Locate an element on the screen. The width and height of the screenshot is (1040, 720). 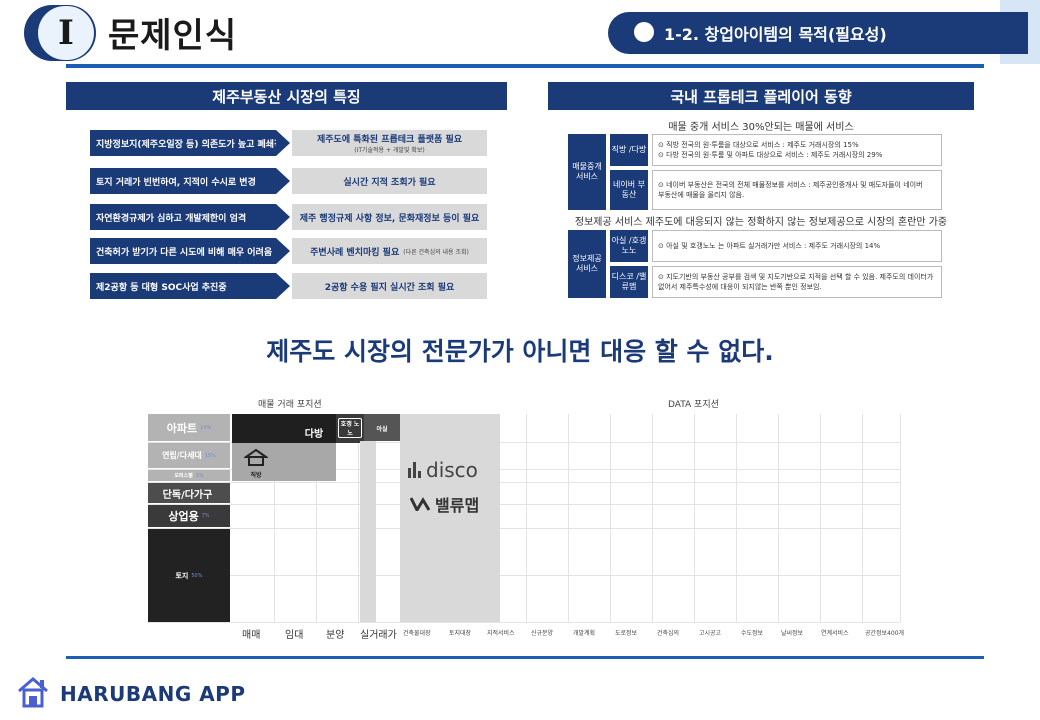
need-text: 실시간 지적 조회가 필요 is located at coordinates (389, 182).